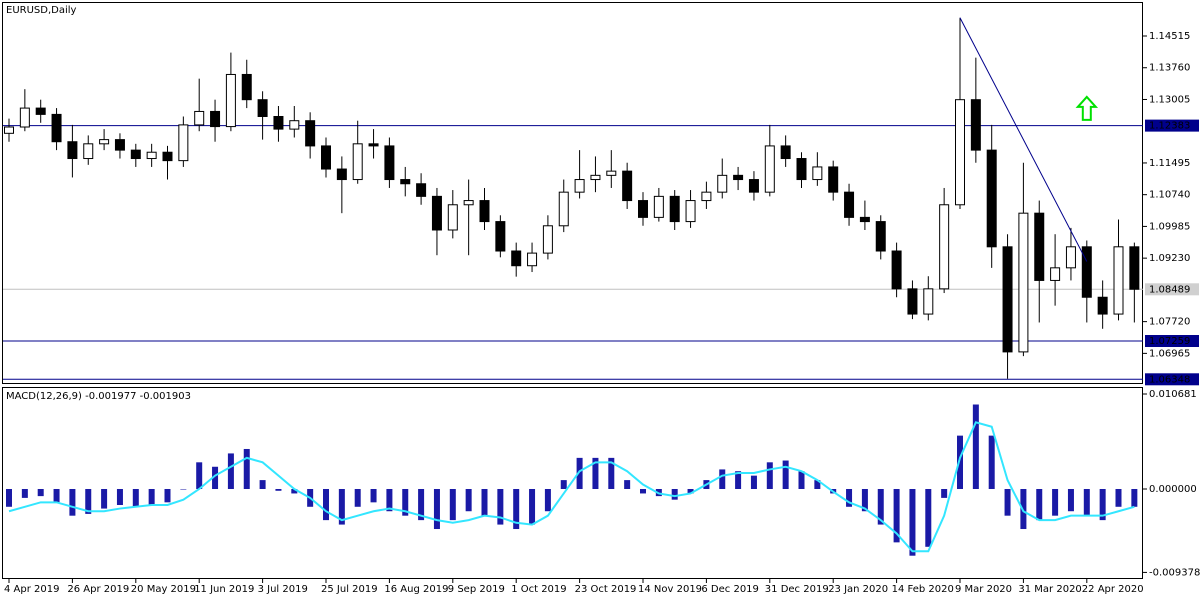 The height and width of the screenshot is (600, 1200). I want to click on price-label: 1.06348, so click(1169, 379).